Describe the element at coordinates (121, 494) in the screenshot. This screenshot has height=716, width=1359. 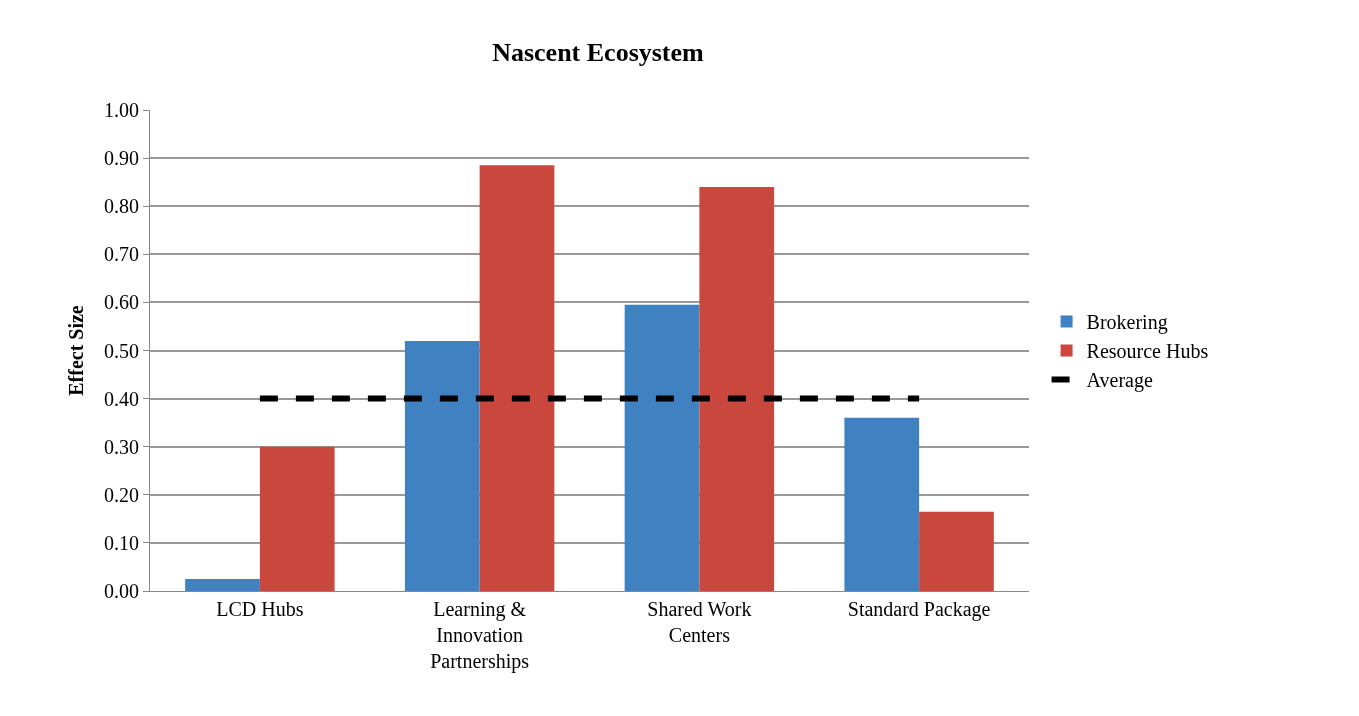
I see `y-tick-label: 0.20` at that location.